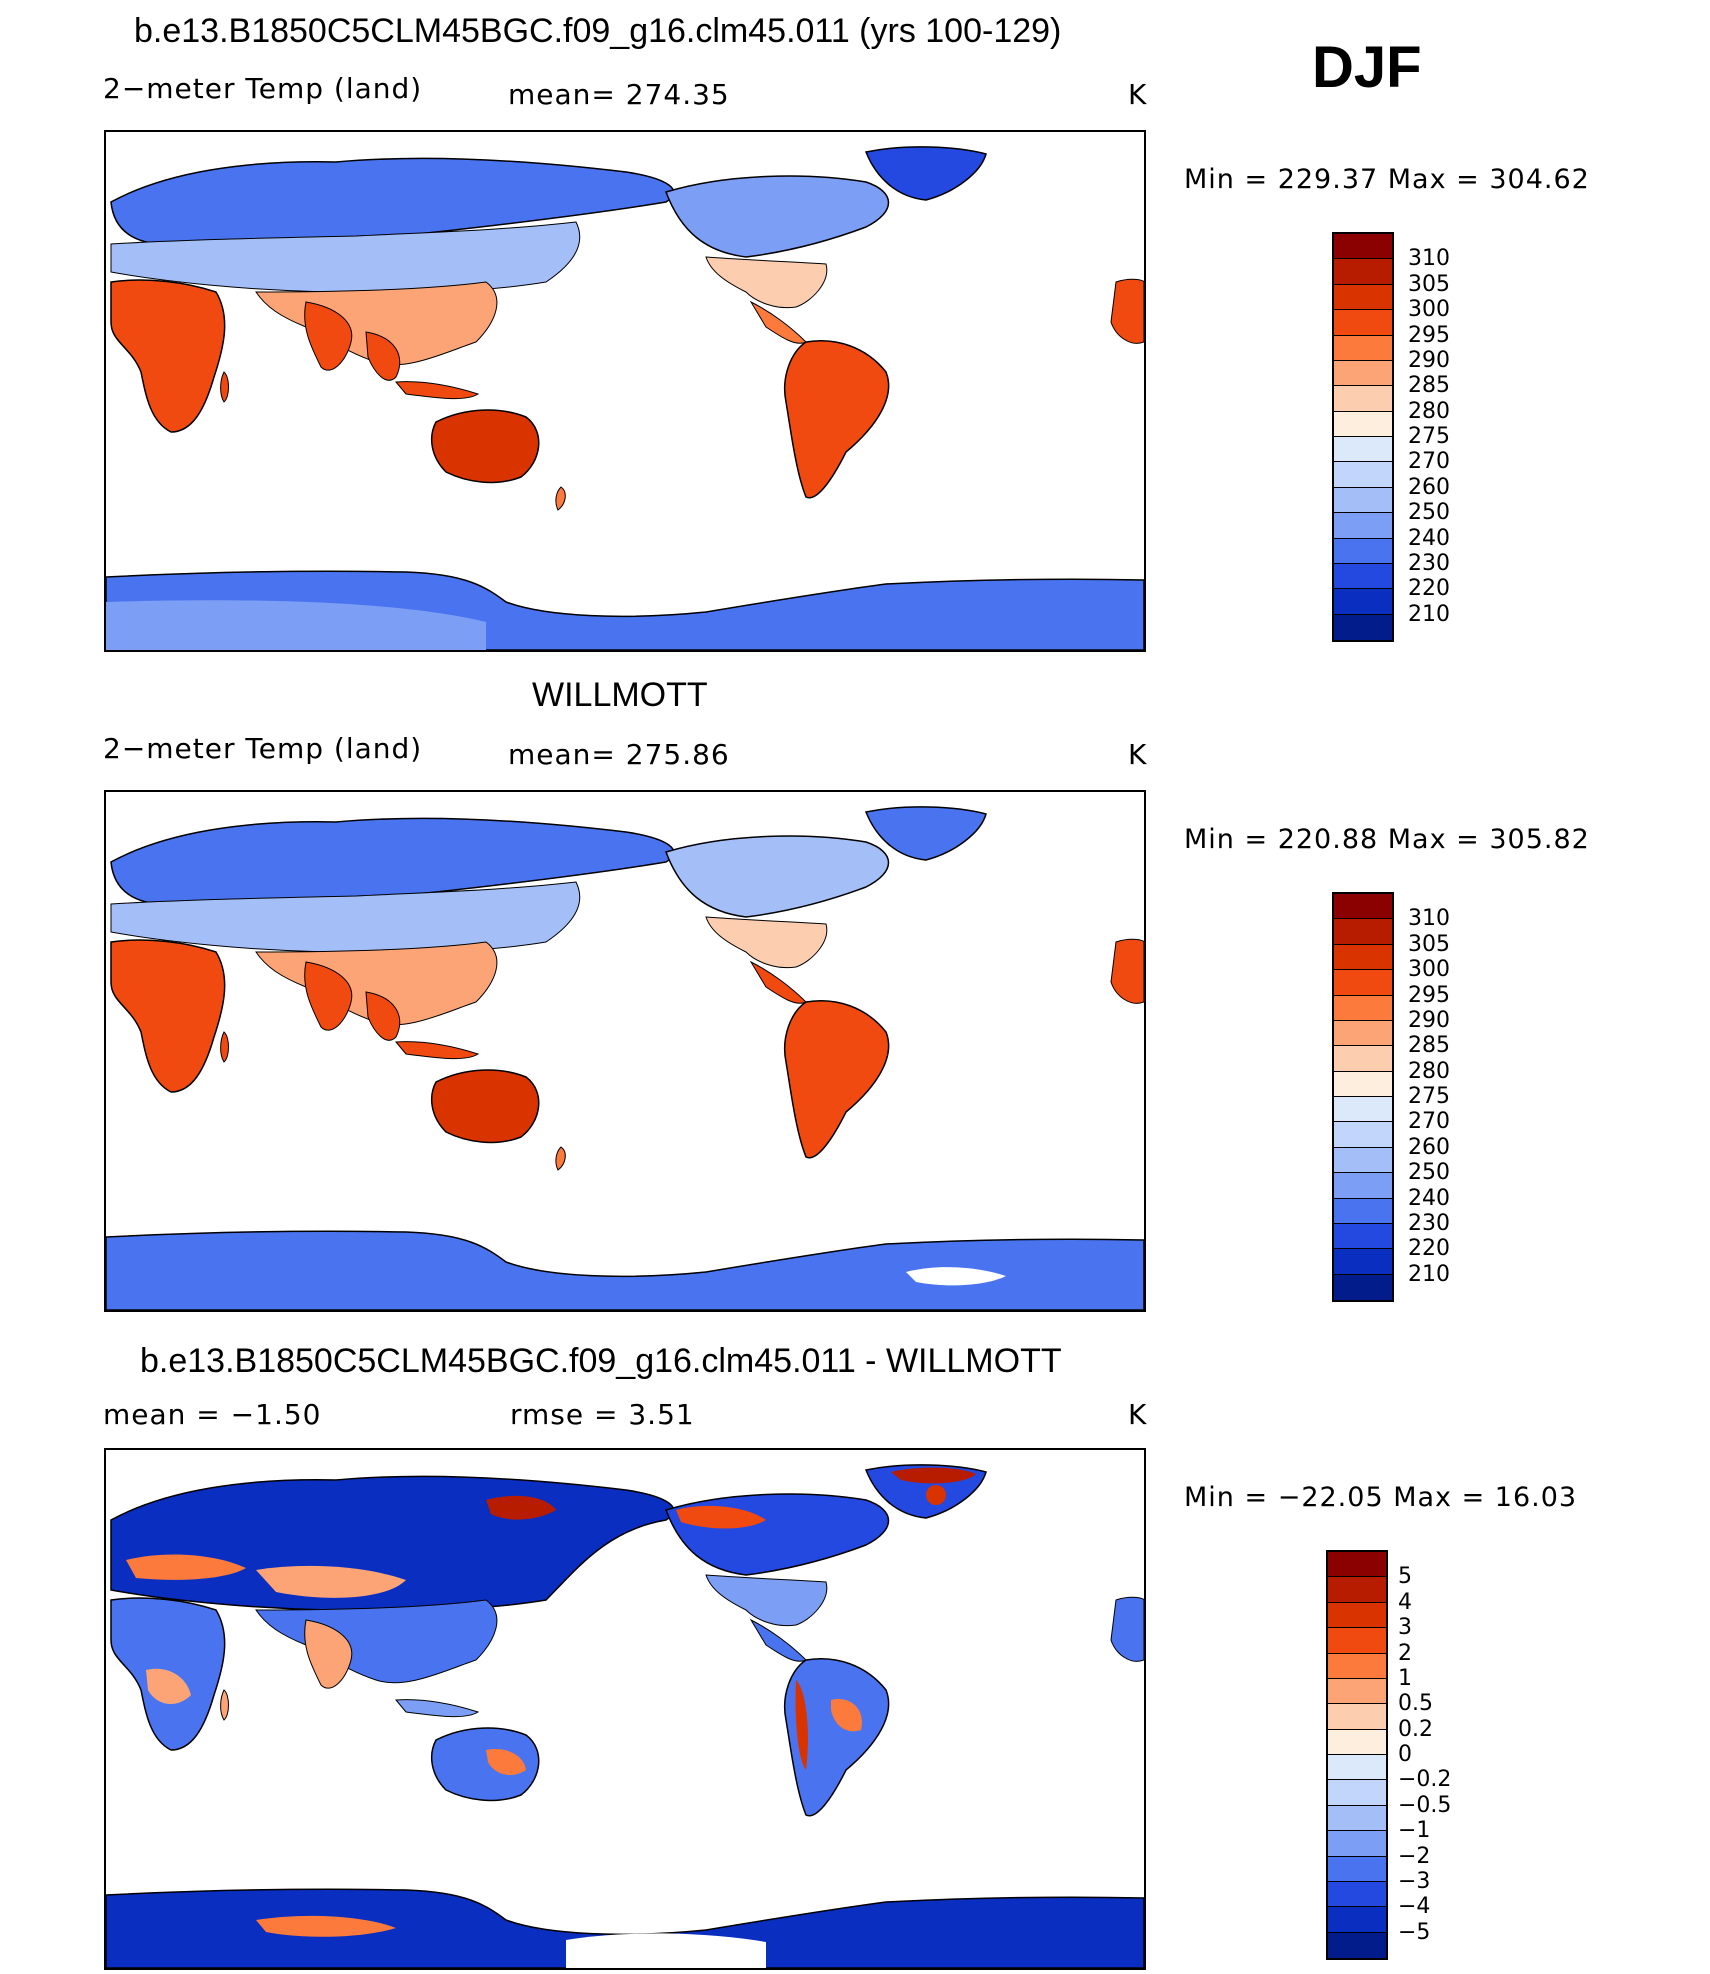 The image size is (1710, 1974). I want to click on antarctica-interior, so click(296, 625).